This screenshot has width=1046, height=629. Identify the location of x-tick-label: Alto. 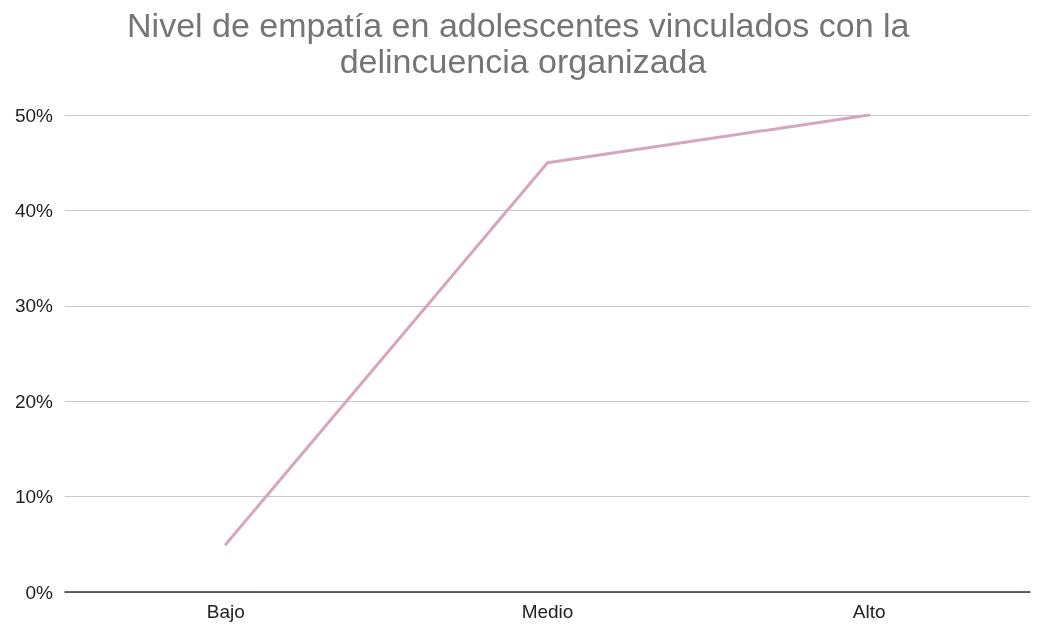
(869, 611).